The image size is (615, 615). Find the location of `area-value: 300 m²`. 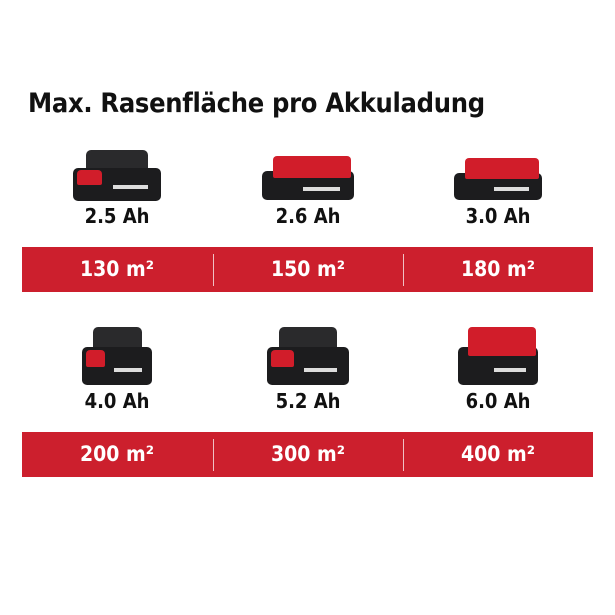

area-value: 300 m² is located at coordinates (308, 454).